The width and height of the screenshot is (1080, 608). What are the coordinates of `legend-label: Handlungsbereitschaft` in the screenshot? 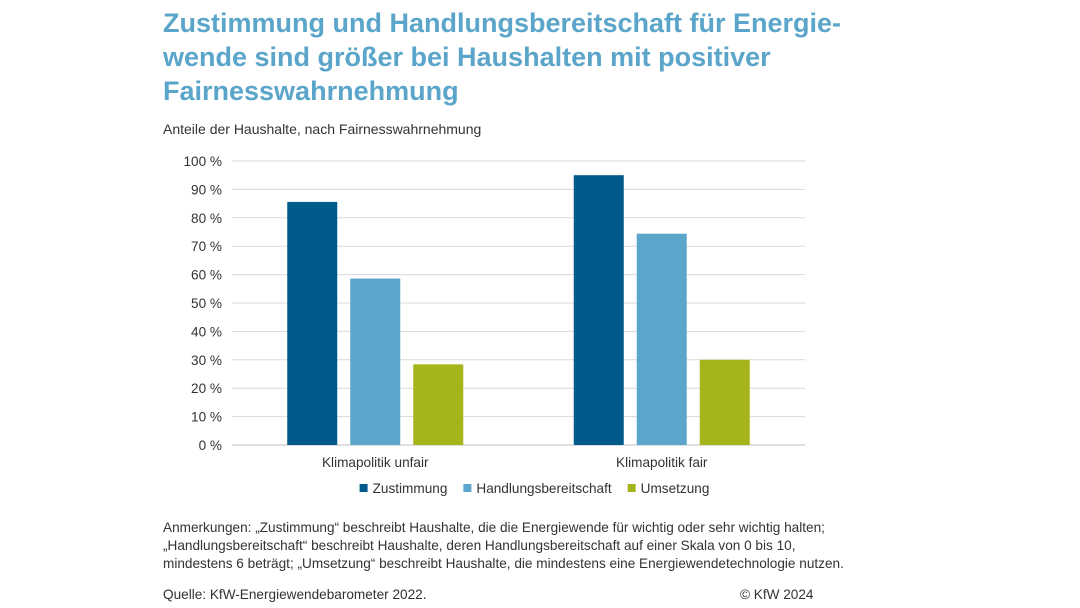 It's located at (543, 488).